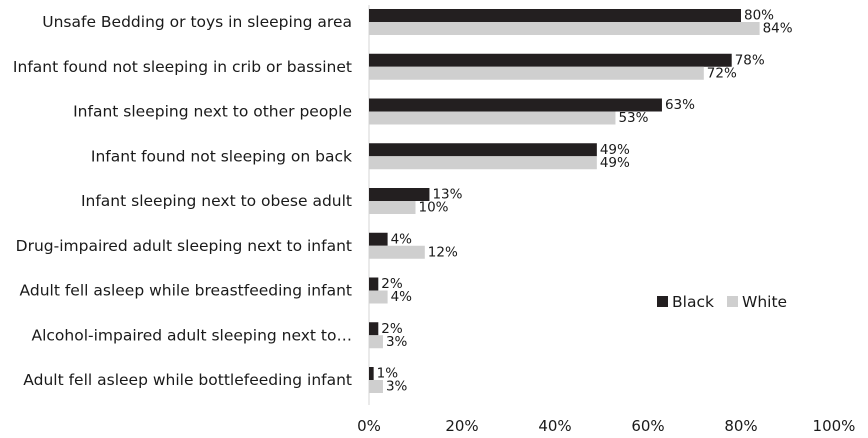 This screenshot has height=438, width=868. What do you see at coordinates (764, 302) in the screenshot?
I see `legend-label-white: White` at bounding box center [764, 302].